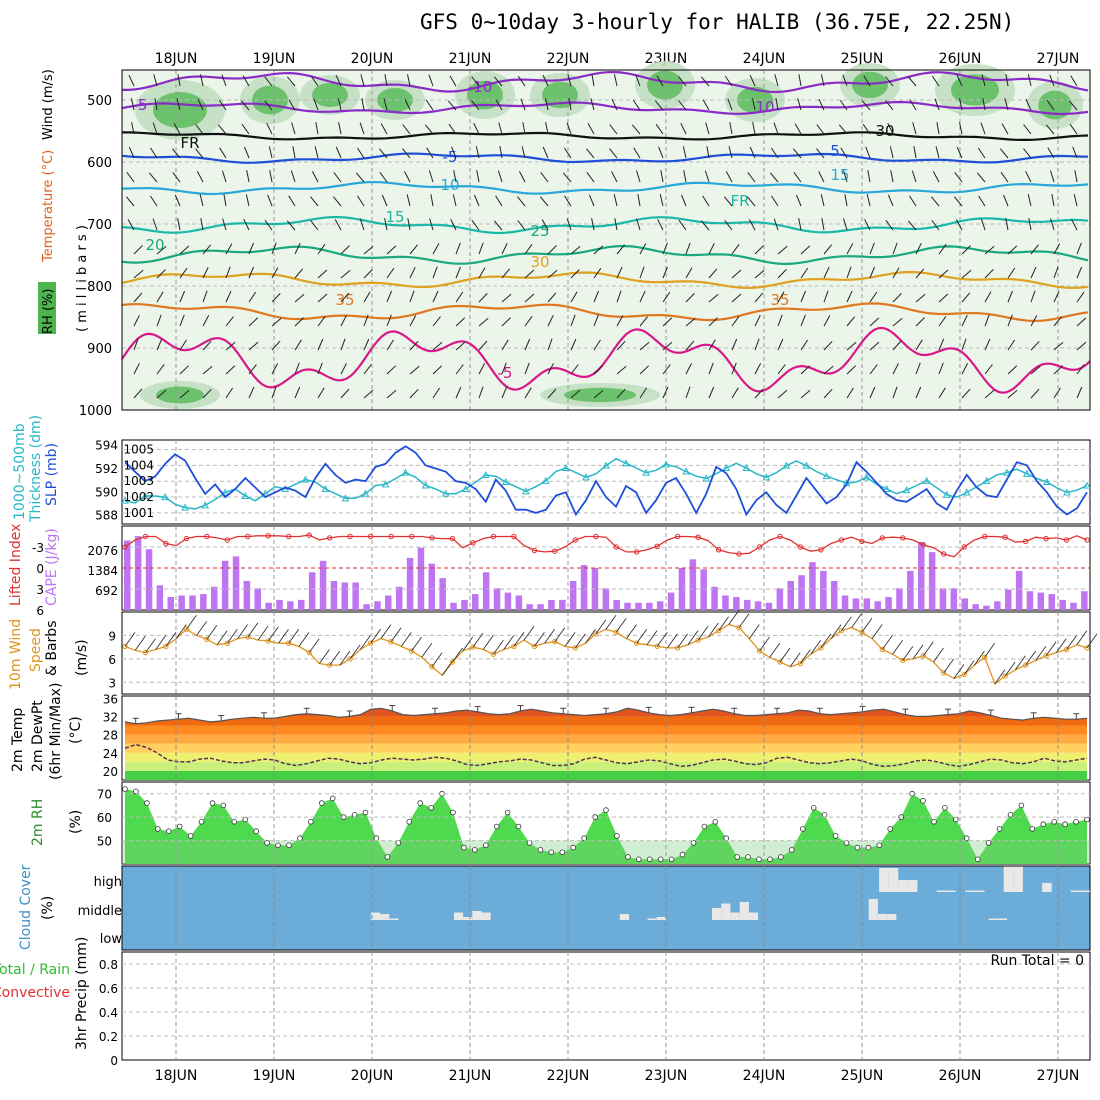  I want to click on isotherm-label: 15, so click(839, 175).